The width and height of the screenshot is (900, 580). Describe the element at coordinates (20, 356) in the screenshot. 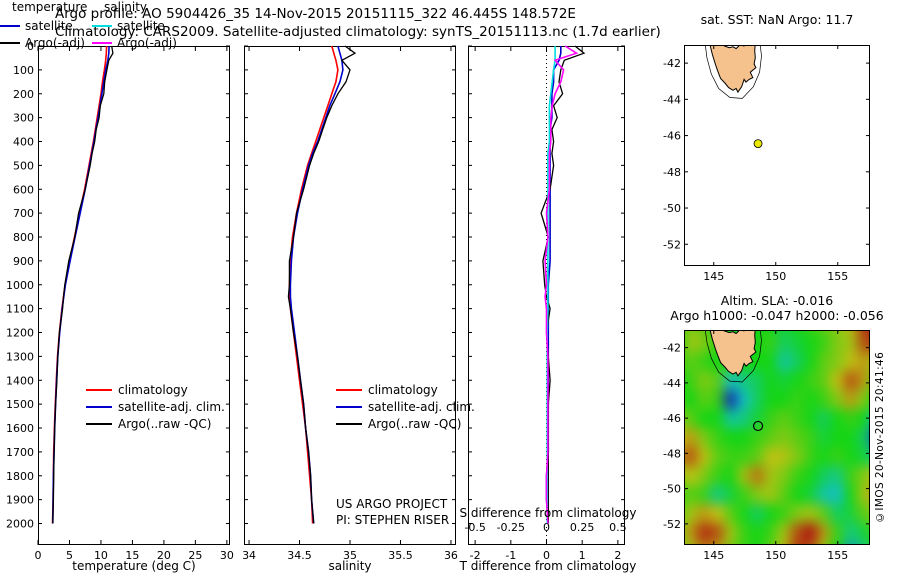

I see `depth-tick-label: 1300` at that location.